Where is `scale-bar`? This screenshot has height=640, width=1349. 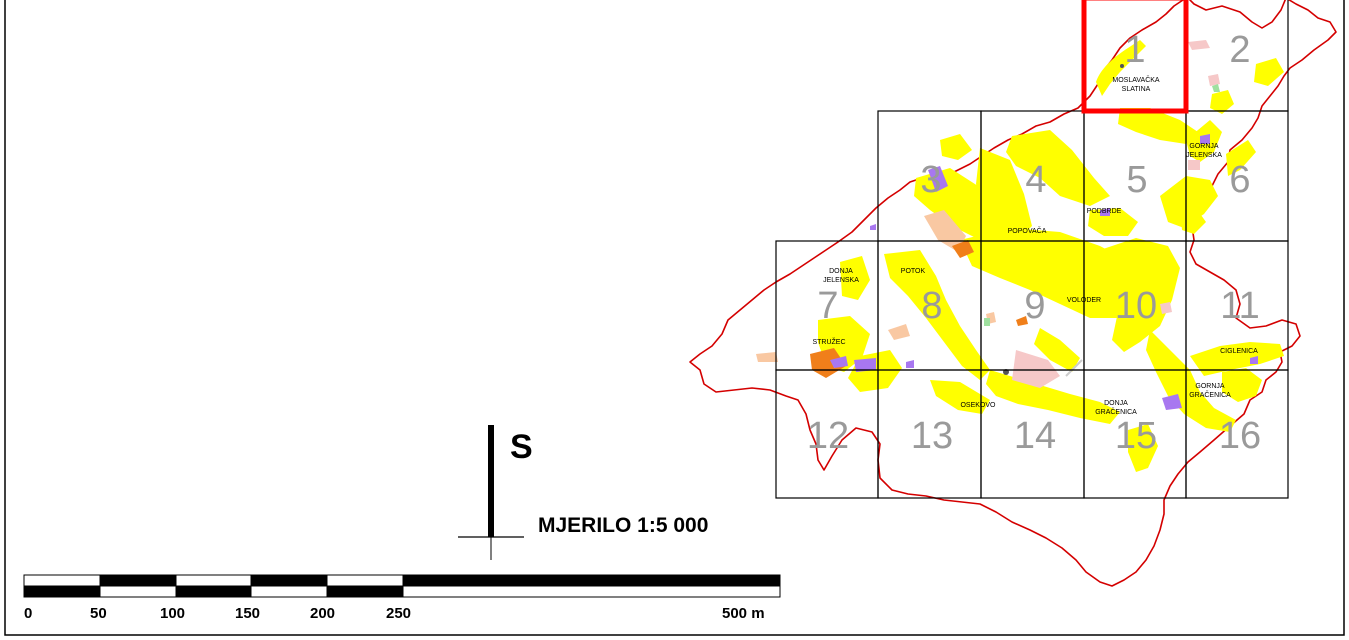
scale-bar is located at coordinates (402, 586).